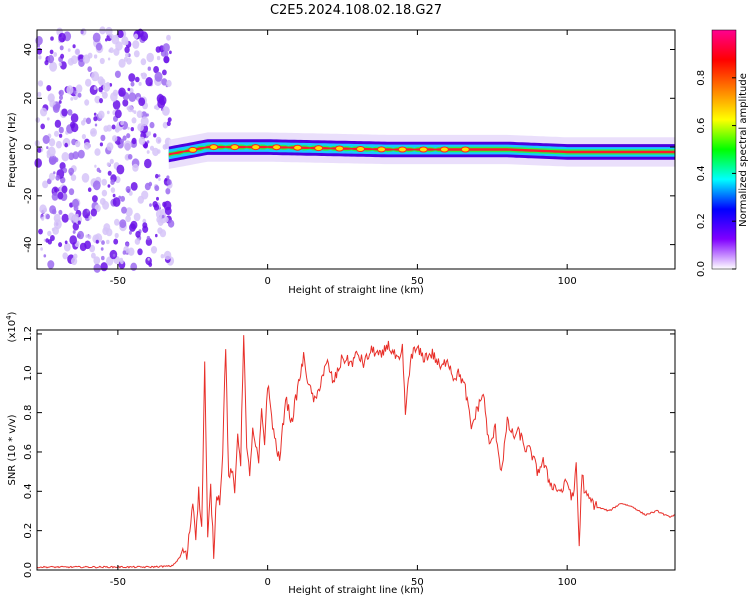 This screenshot has height=600, width=750. What do you see at coordinates (267, 281) in the screenshot?
I see `spectrogram-x-tick-label: 0` at bounding box center [267, 281].